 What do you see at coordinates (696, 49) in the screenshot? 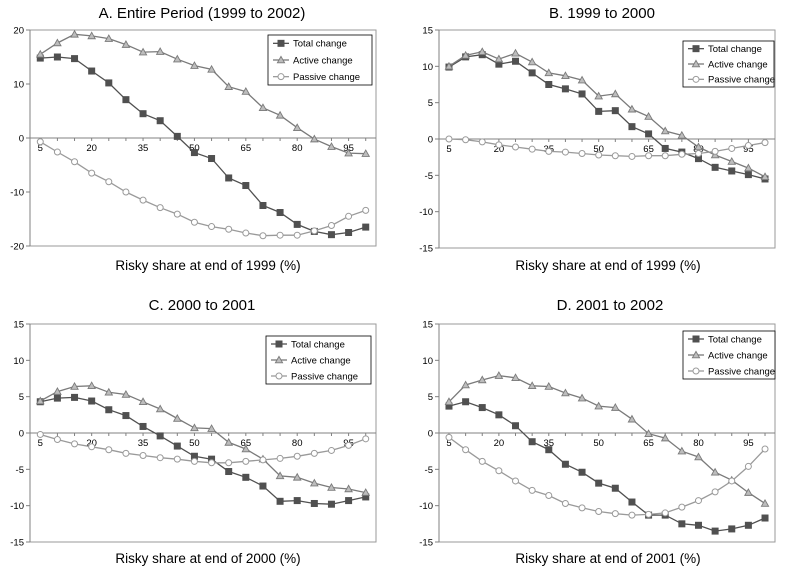
I see `panel-b-legend-total-change-marker` at bounding box center [696, 49].